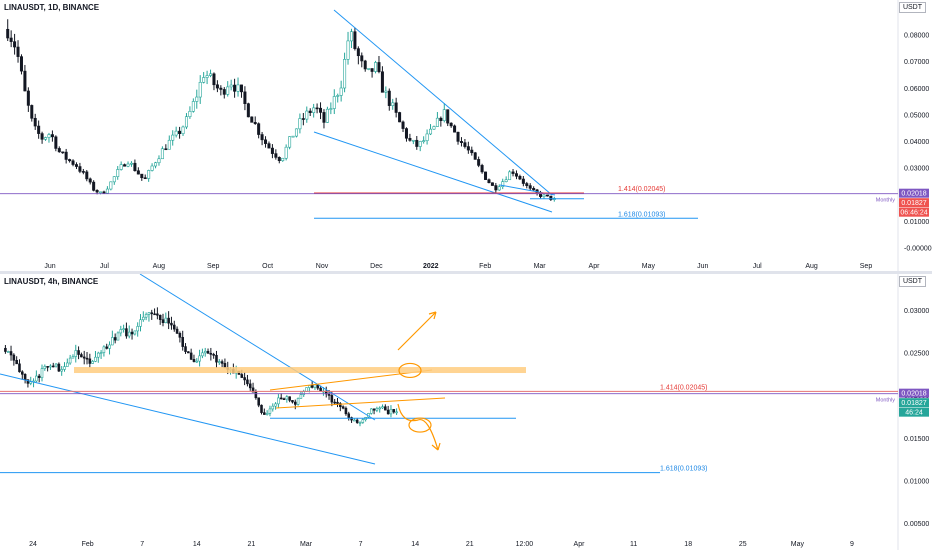 The image size is (932, 555). I want to click on trendline, so click(433, 172).